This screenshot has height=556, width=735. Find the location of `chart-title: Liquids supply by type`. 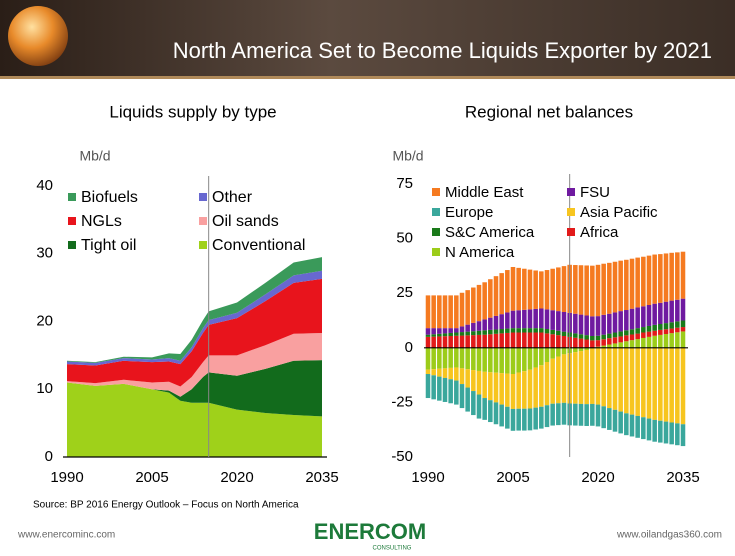

chart-title: Liquids supply by type is located at coordinates (192, 111).